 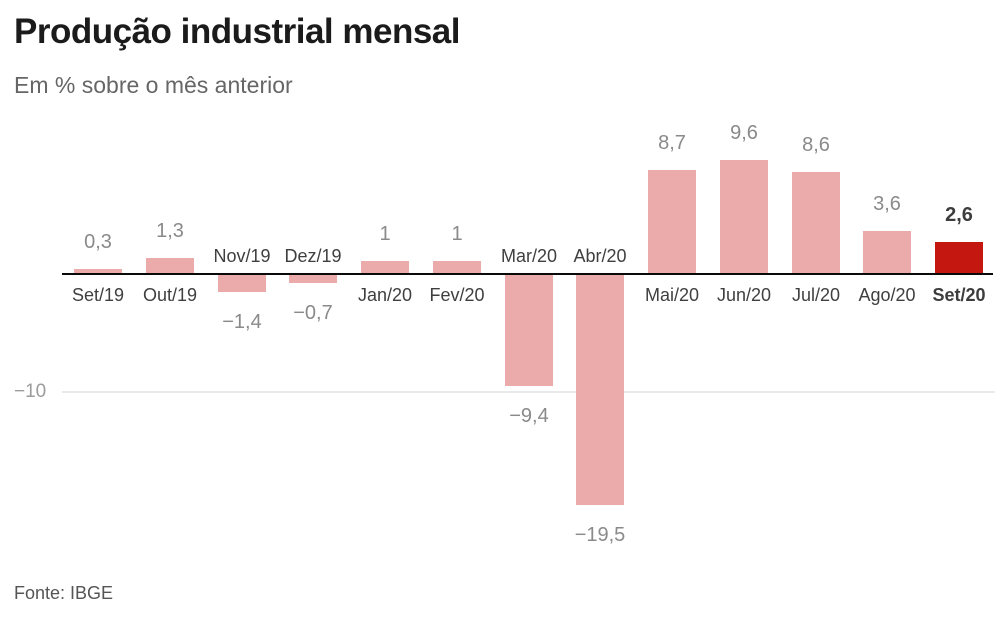 I want to click on chart-title: Produção industrial mensal, so click(x=237, y=31).